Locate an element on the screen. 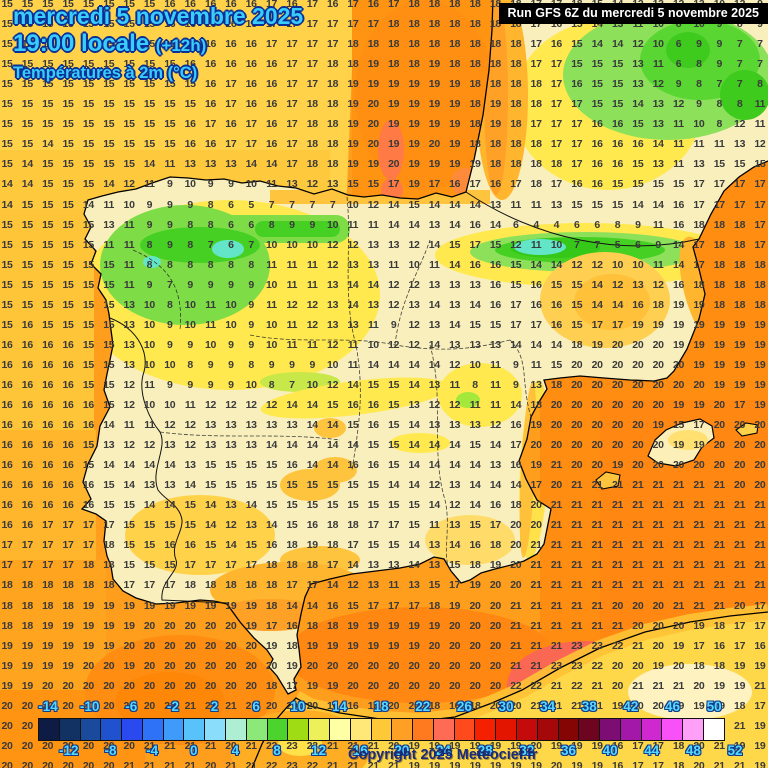 Image resolution: width=768 pixels, height=768 pixels. scale-label: 8 is located at coordinates (277, 750).